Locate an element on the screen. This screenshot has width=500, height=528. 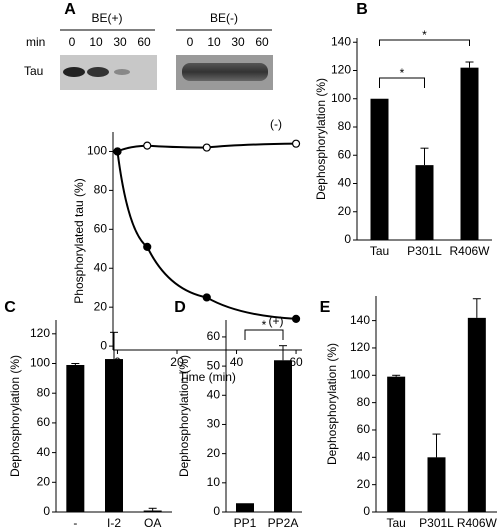
x-tick-label: OA is located at coordinates (152, 522).